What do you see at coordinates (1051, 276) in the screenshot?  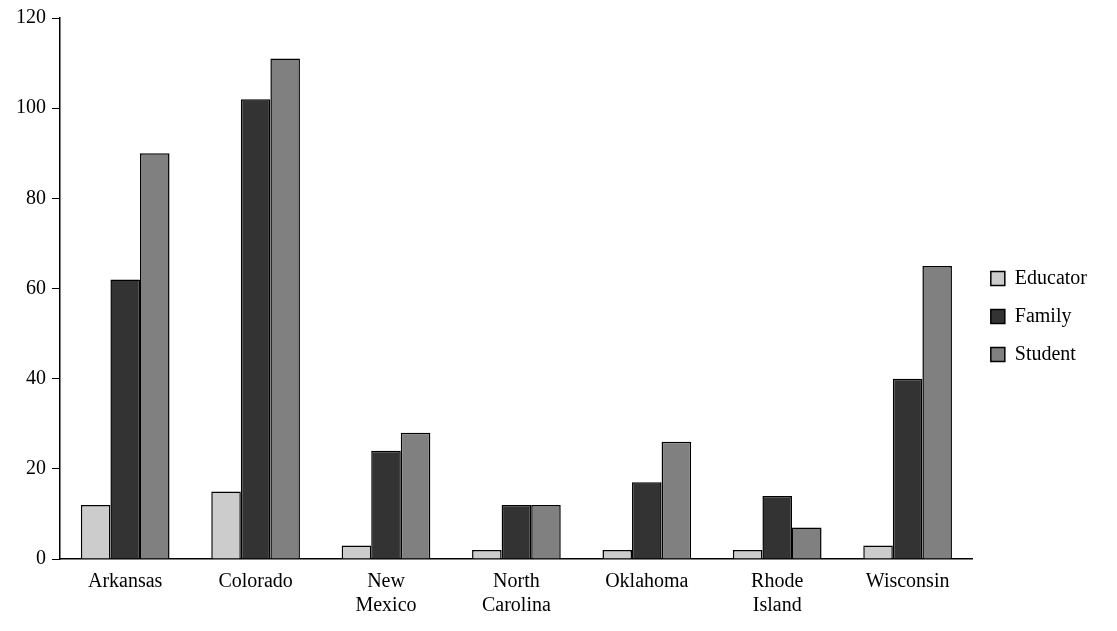 I see `legend-label: Educator` at bounding box center [1051, 276].